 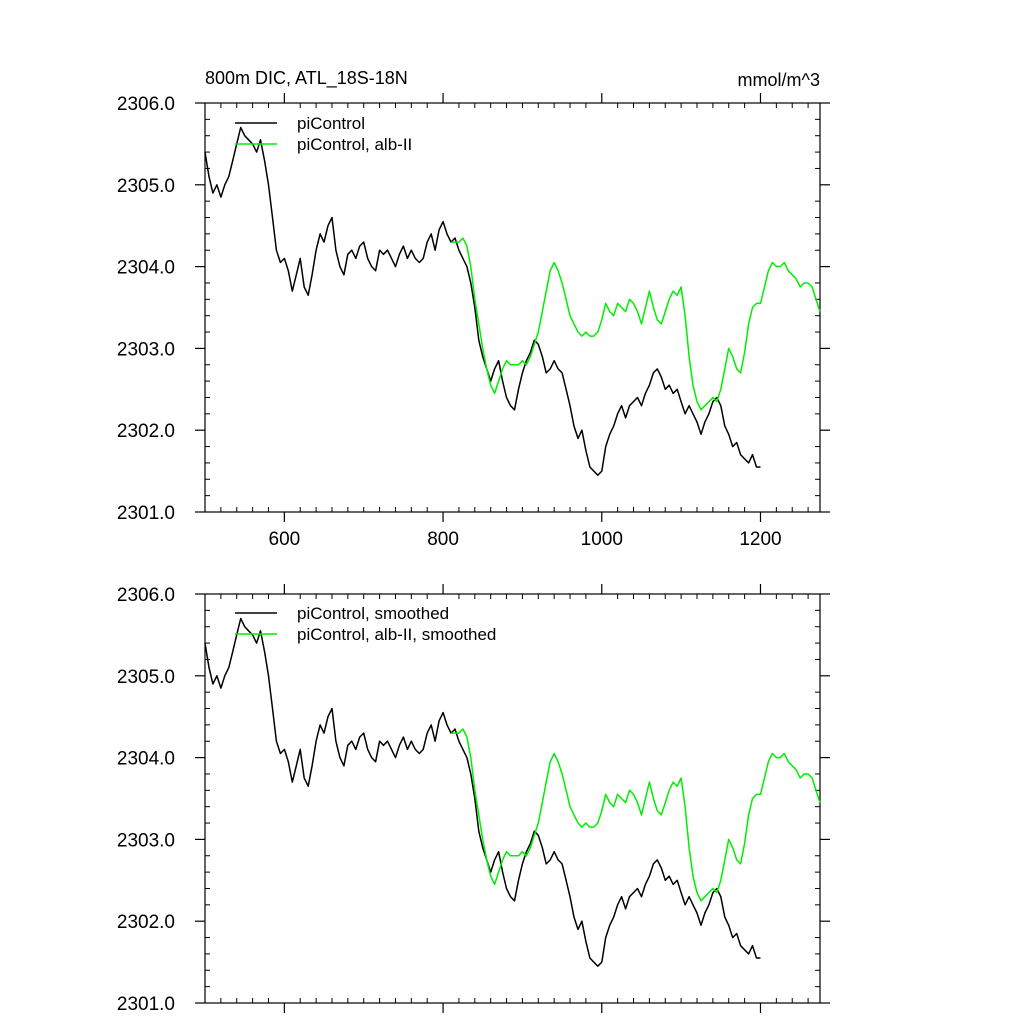 What do you see at coordinates (306, 78) in the screenshot?
I see `figure-title: 800m DIC, ATL_18S-18N` at bounding box center [306, 78].